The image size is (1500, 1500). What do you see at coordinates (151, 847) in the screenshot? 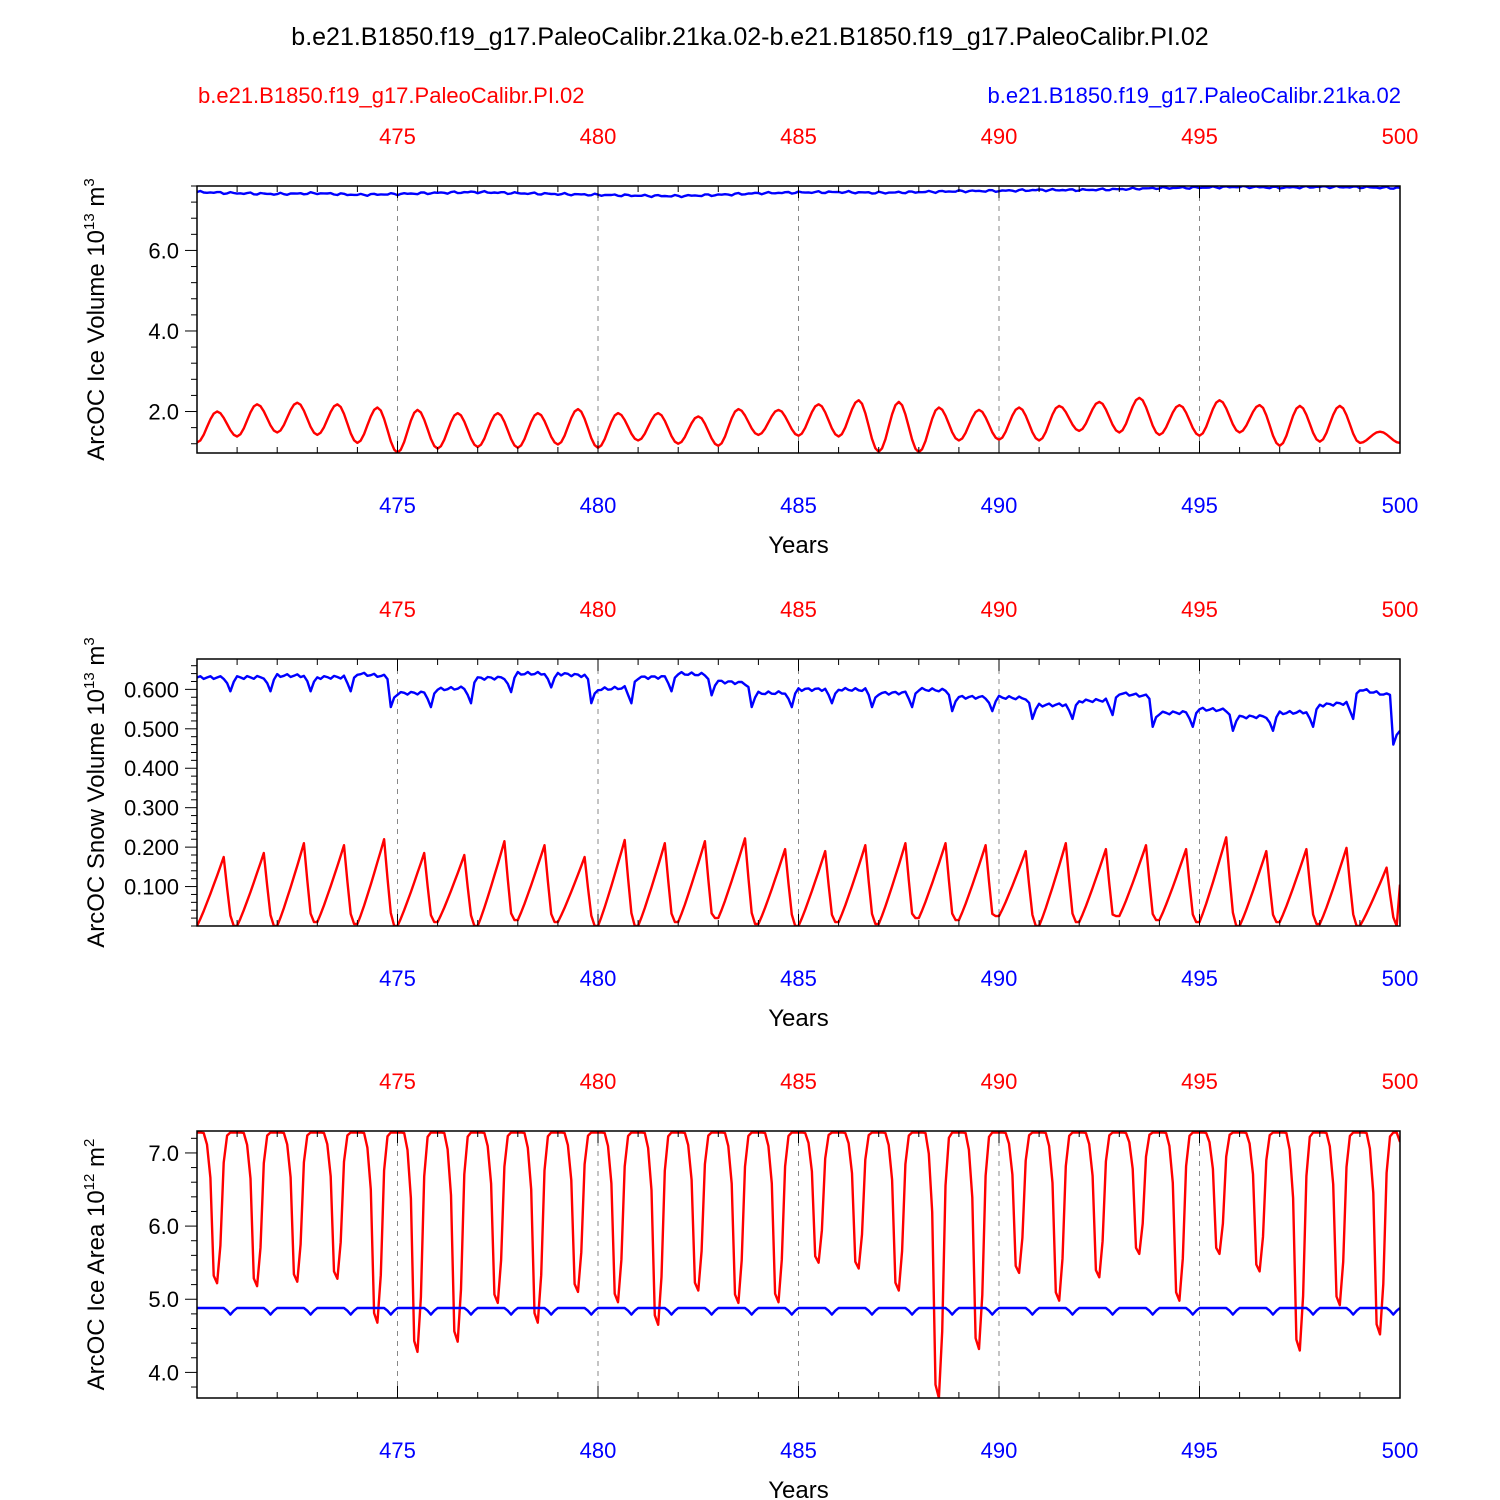
I see `y-tick-label: 0.200` at bounding box center [151, 847].